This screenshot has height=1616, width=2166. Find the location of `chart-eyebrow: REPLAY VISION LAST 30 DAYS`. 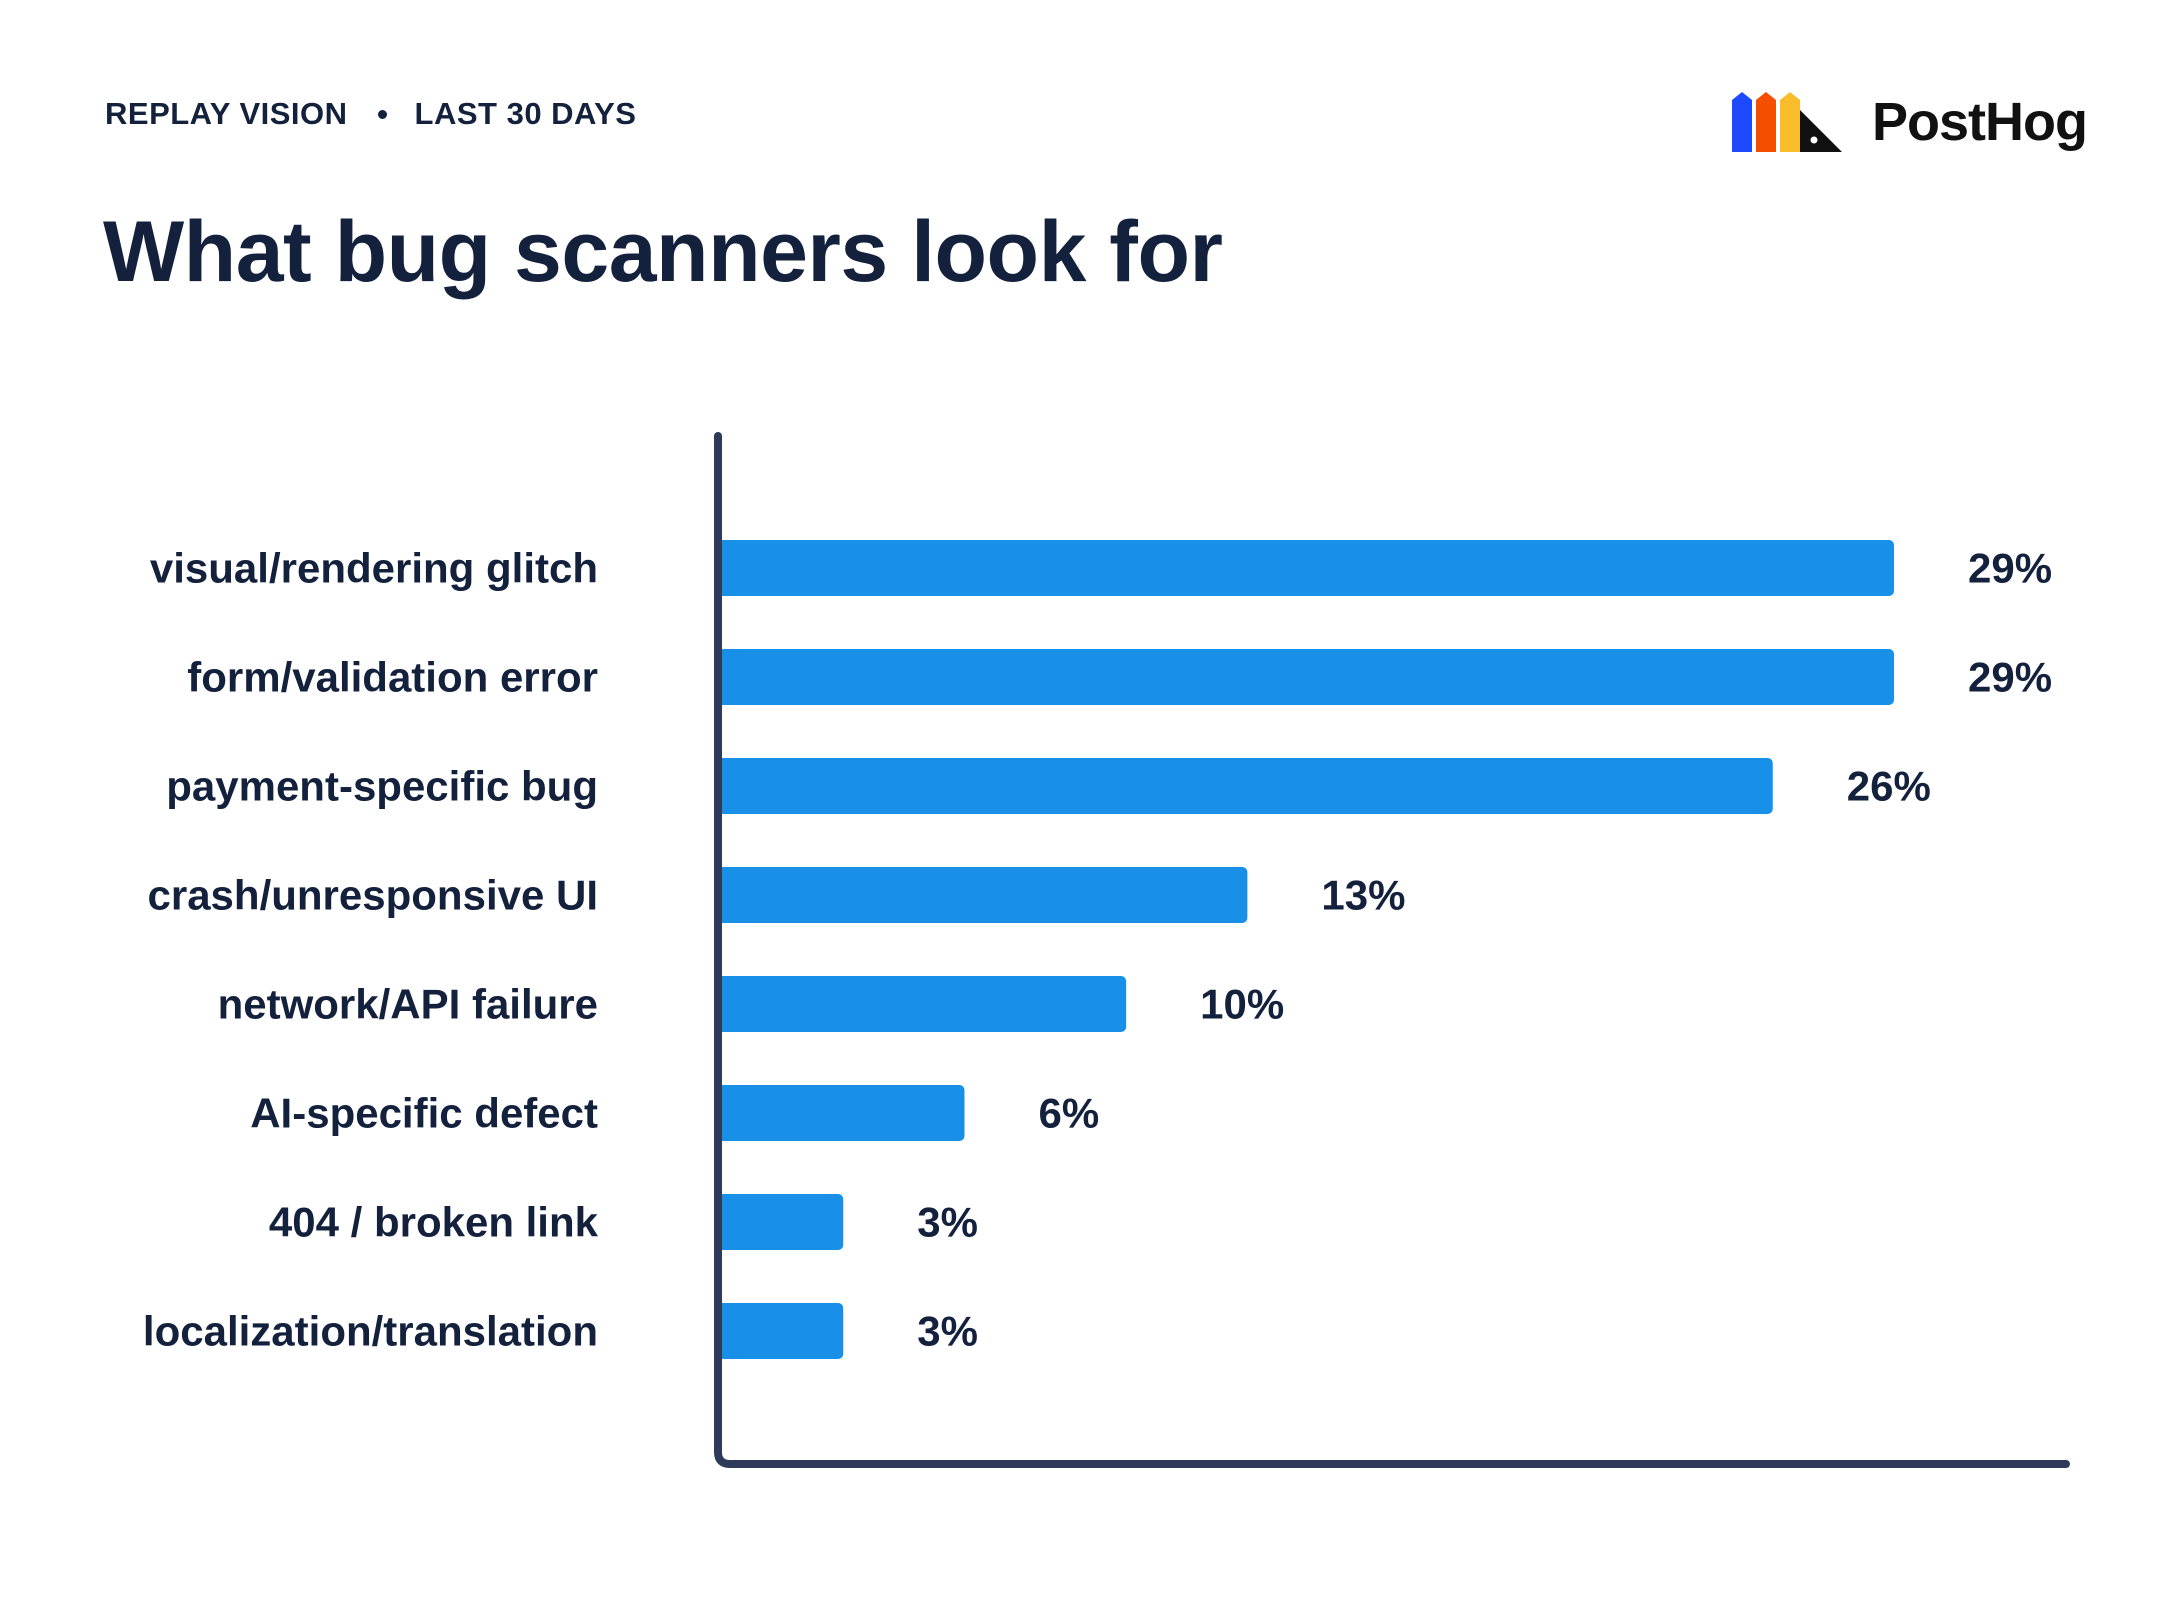

chart-eyebrow: REPLAY VISION LAST 30 DAYS is located at coordinates (370, 114).